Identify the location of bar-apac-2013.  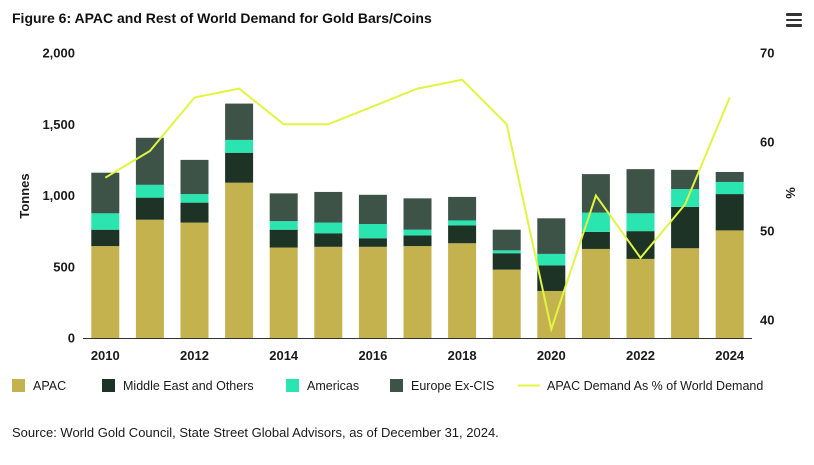
(239, 260).